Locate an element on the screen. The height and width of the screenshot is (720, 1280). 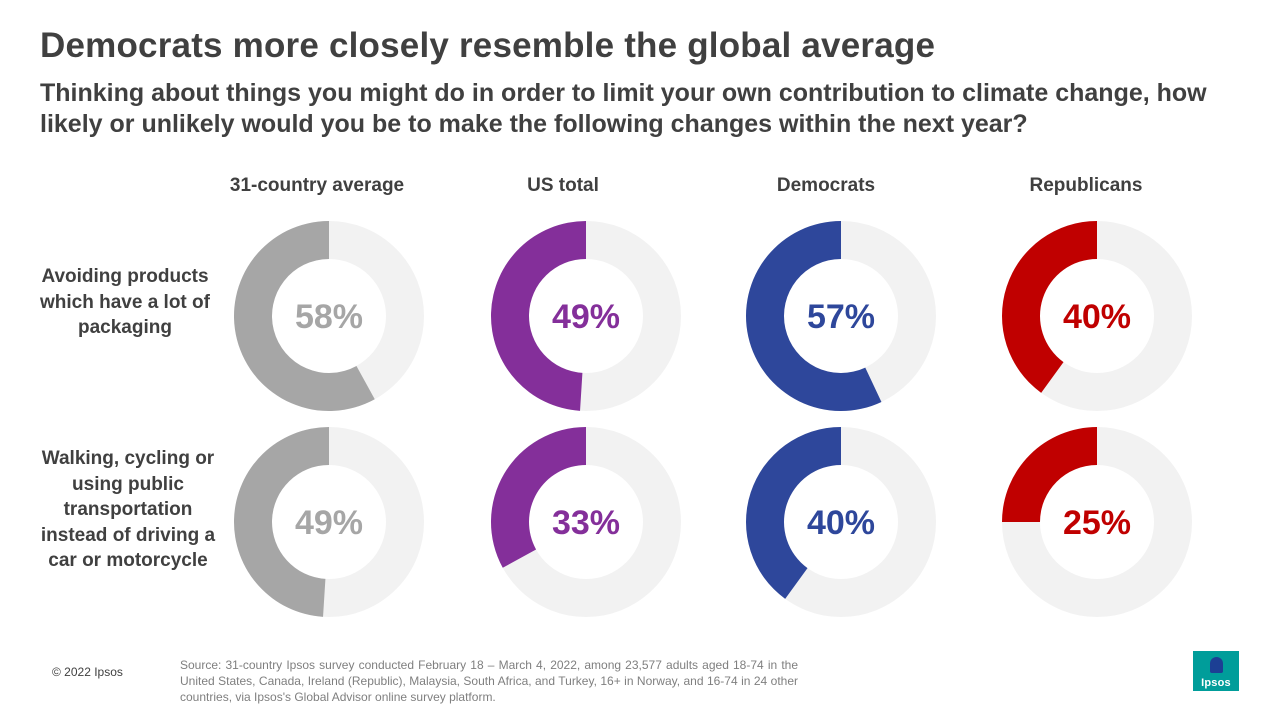
donut-transport-republicans-slice is located at coordinates (1049, 474).